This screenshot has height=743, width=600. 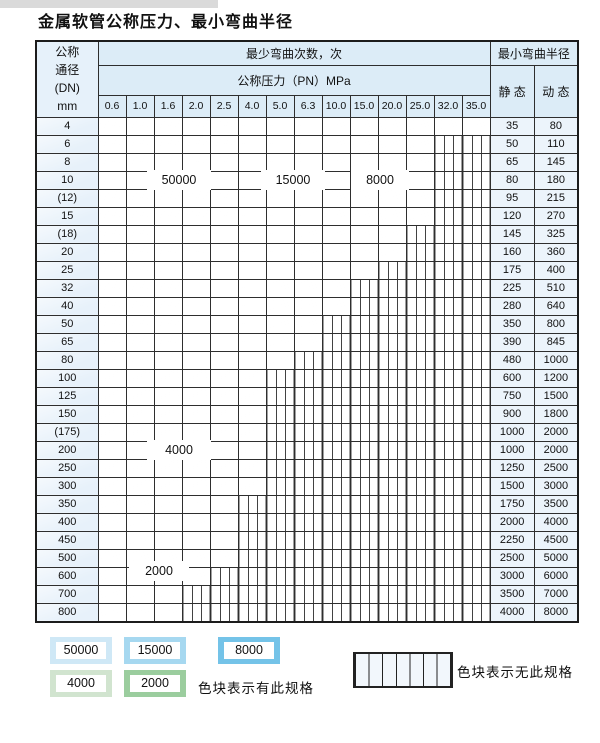 I want to click on dn-cell: 400, so click(x=67, y=522).